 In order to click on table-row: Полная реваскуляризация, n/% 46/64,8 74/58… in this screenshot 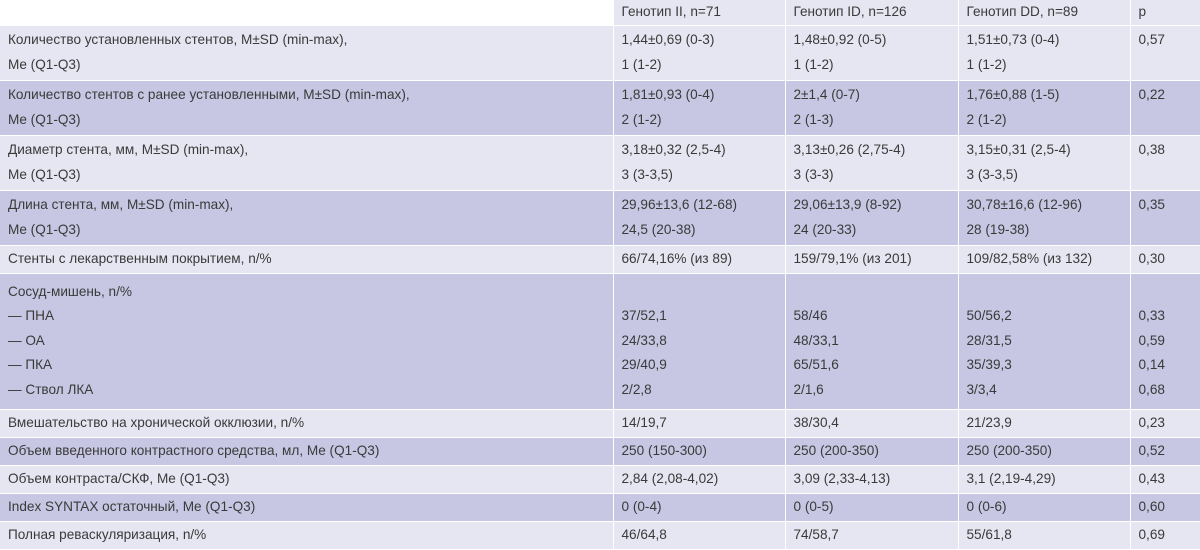, I will do `click(600, 535)`.